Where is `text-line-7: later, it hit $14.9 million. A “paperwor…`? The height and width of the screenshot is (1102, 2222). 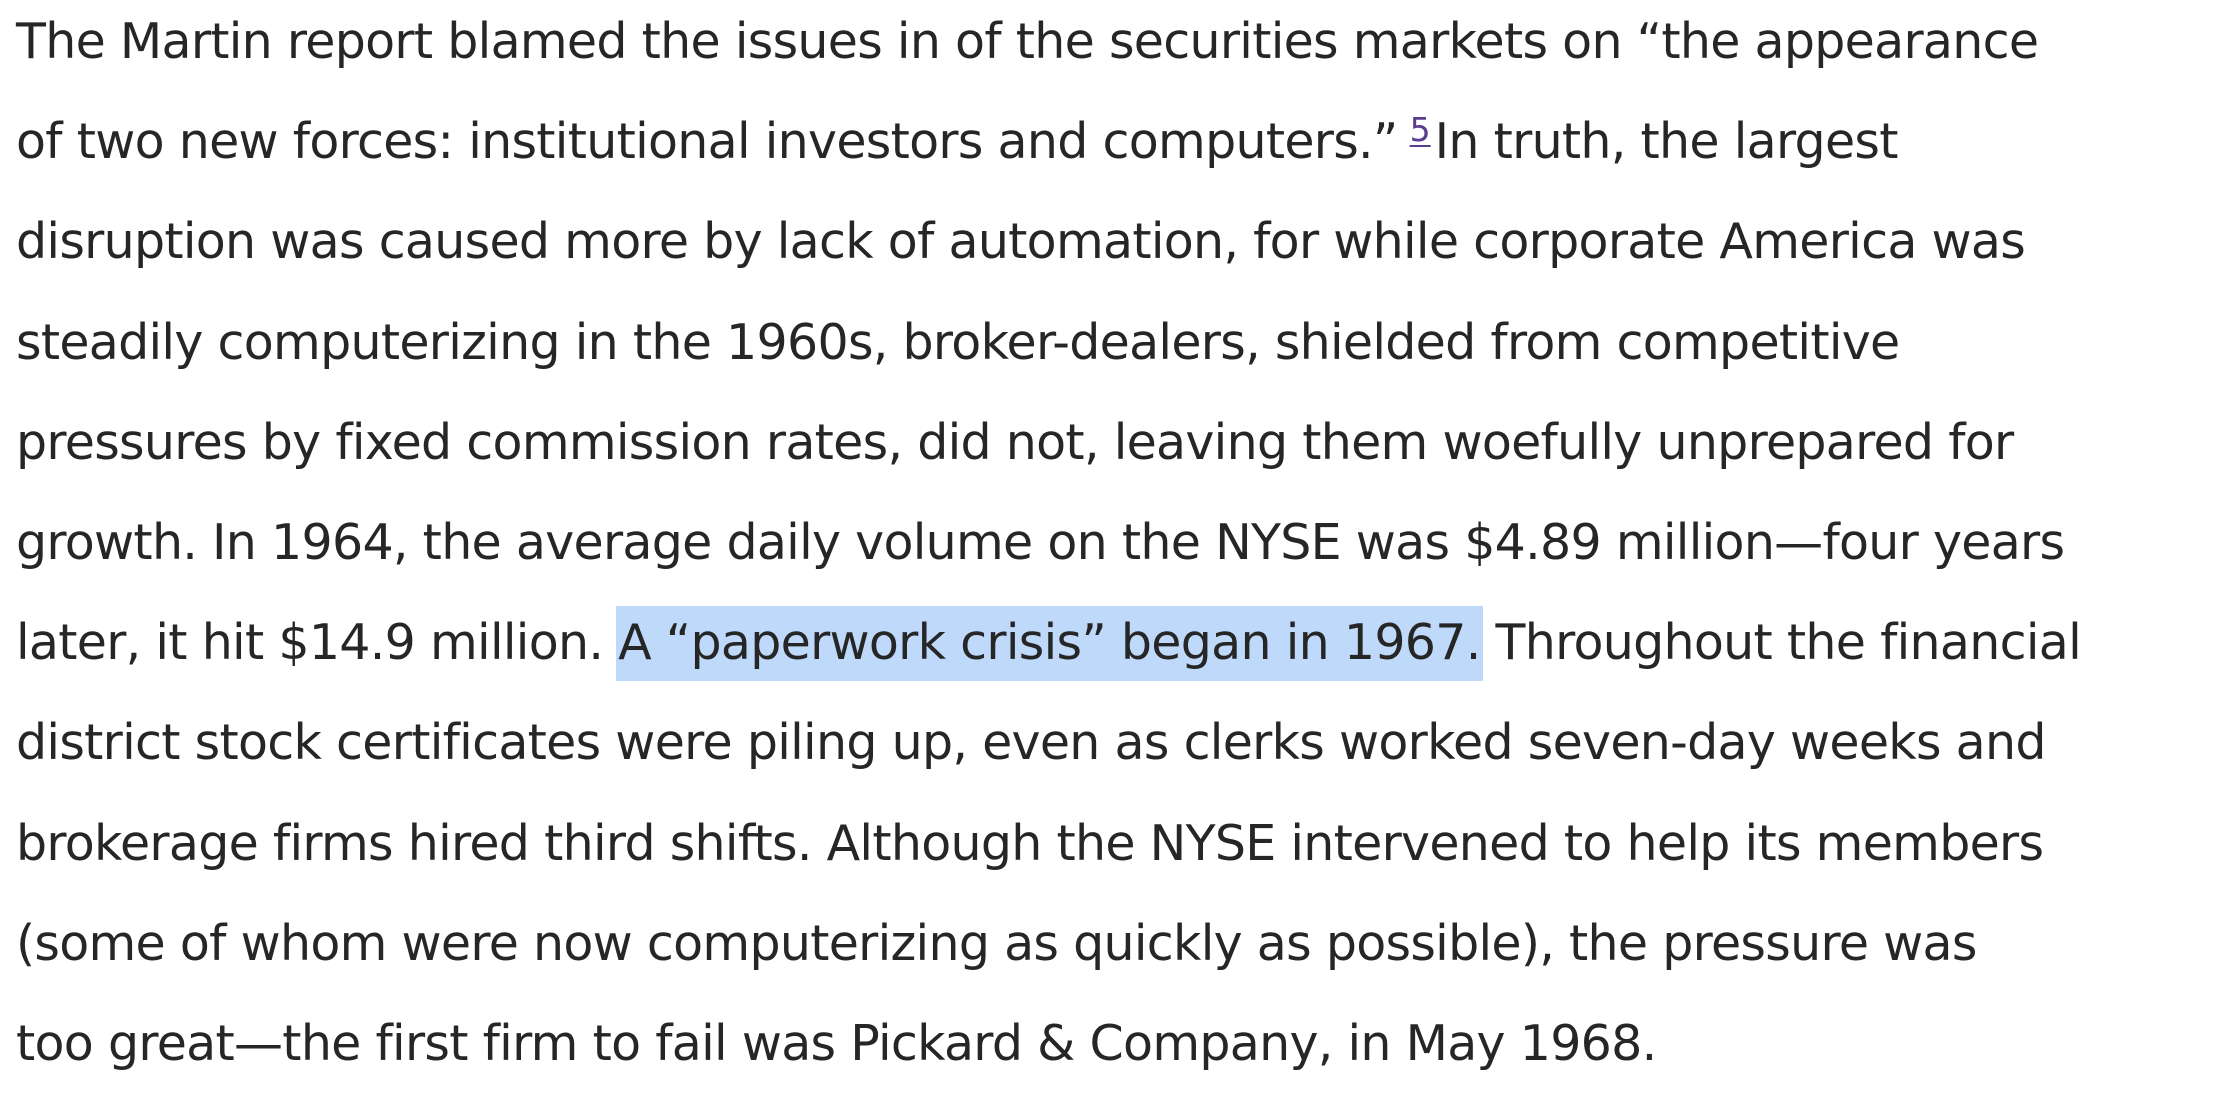 text-line-7: later, it hit $14.9 million. A “paperwor… is located at coordinates (1119, 643).